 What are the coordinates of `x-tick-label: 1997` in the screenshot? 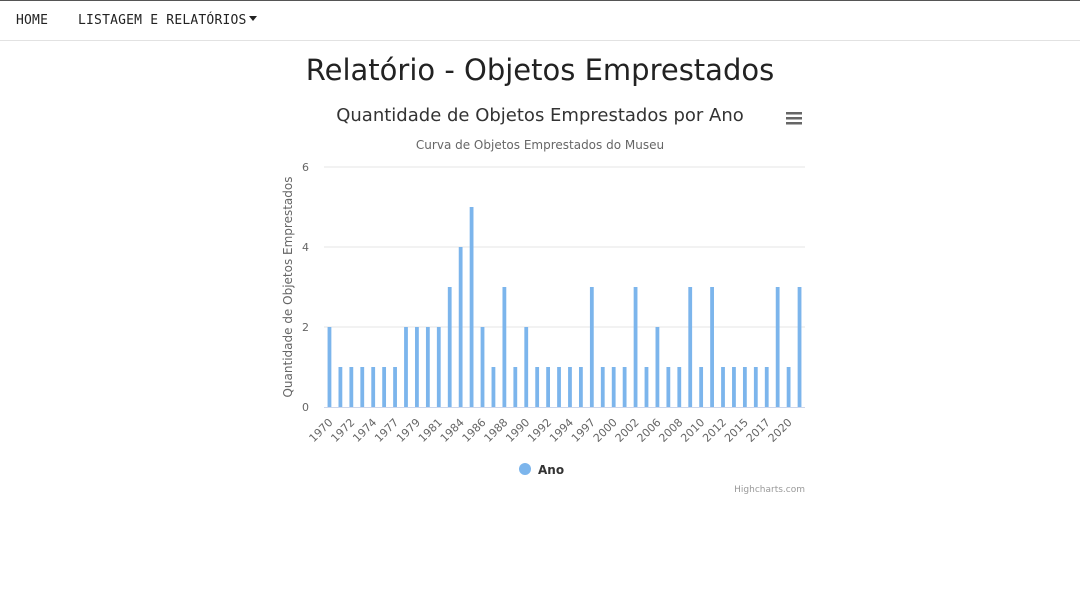 It's located at (583, 430).